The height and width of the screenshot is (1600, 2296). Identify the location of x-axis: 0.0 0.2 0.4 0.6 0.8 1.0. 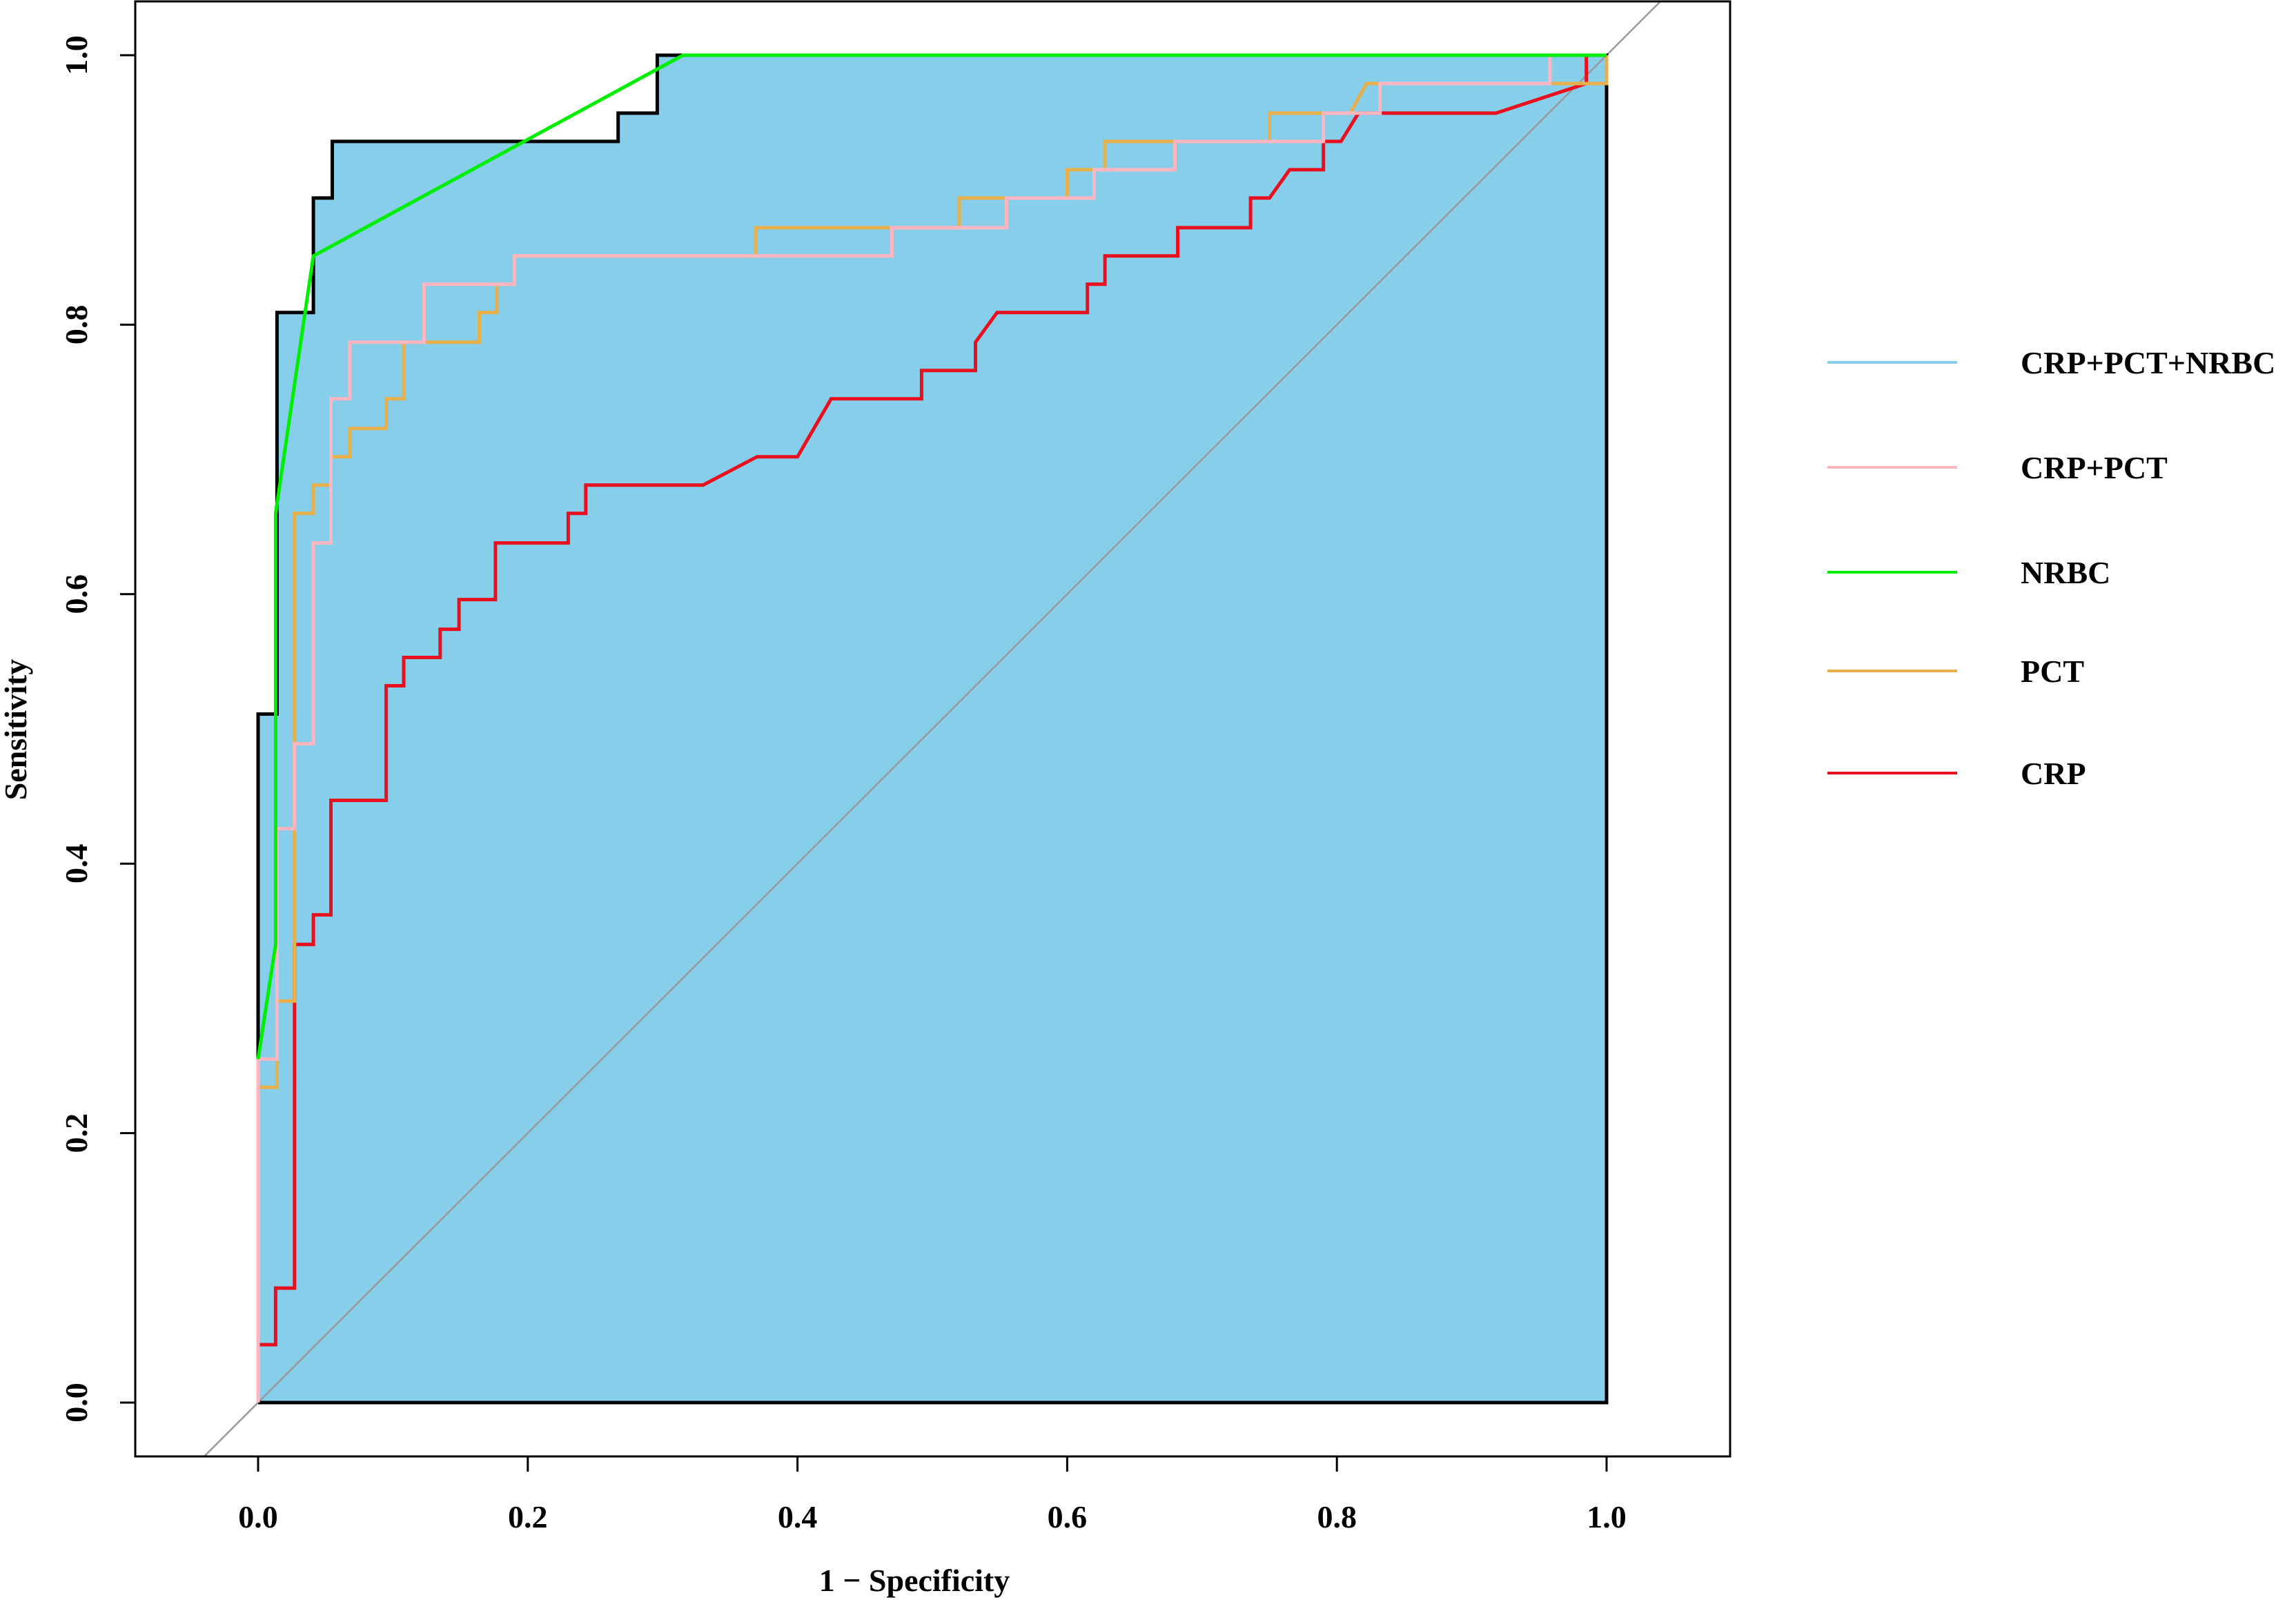
(932, 1495).